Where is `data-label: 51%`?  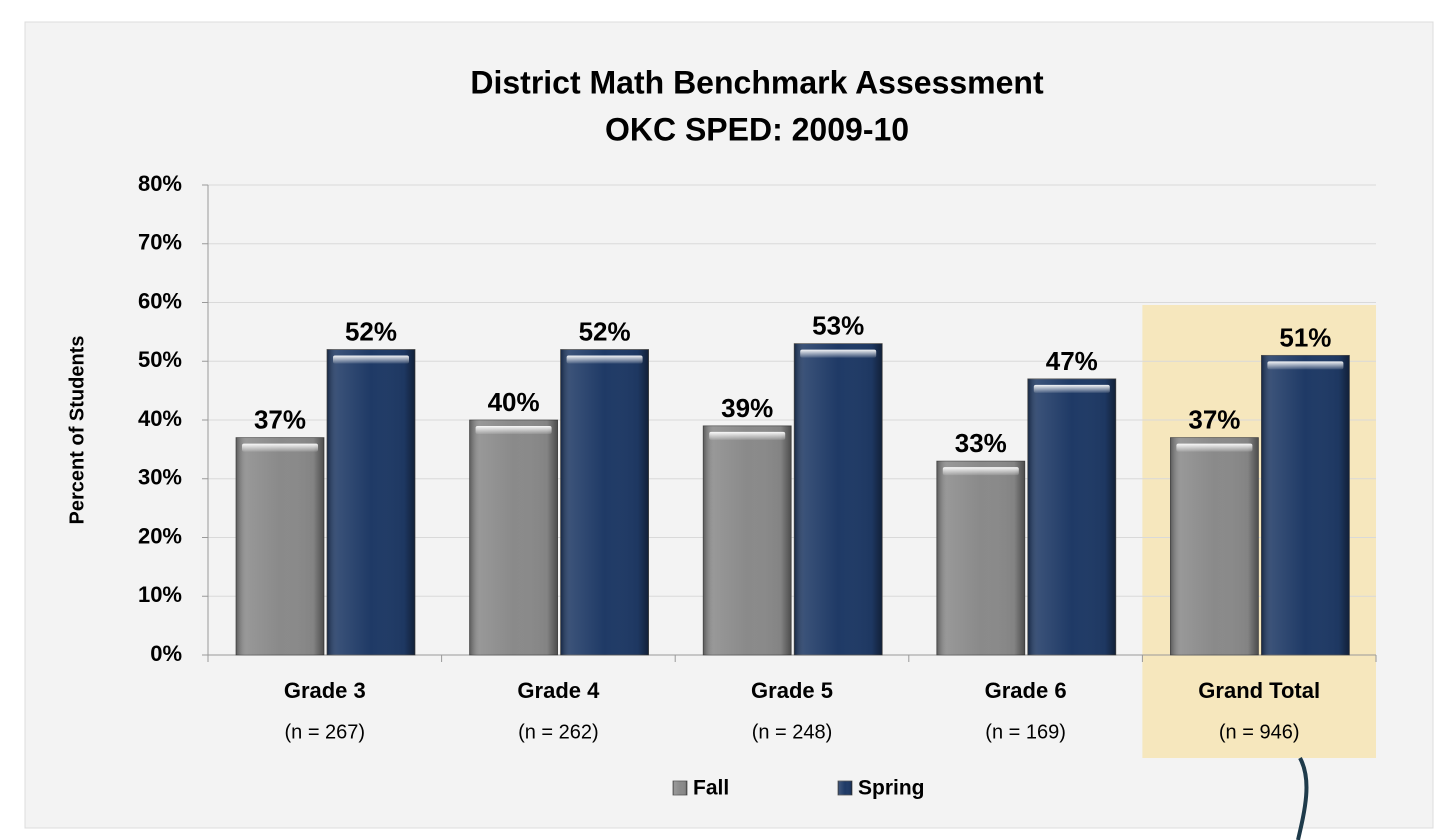
data-label: 51% is located at coordinates (1305, 337).